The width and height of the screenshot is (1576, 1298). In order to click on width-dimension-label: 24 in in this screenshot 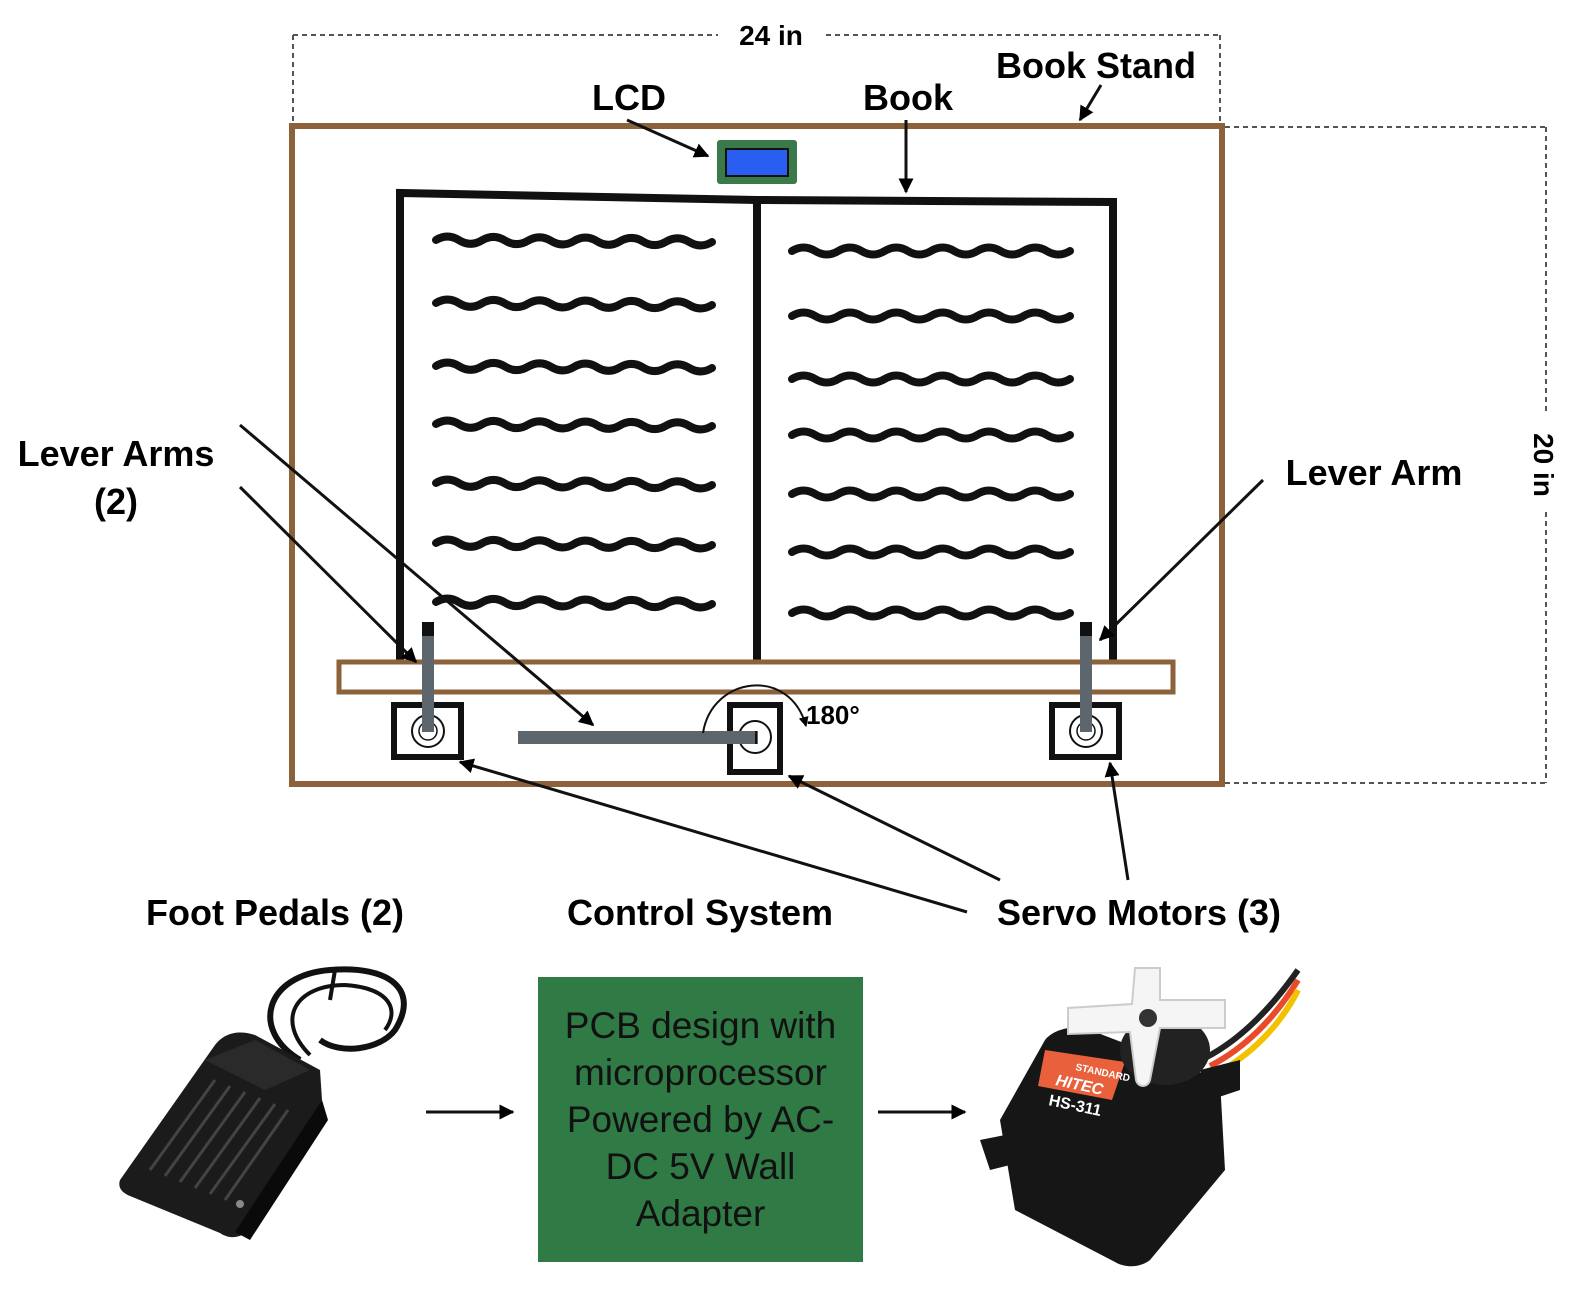, I will do `click(771, 35)`.